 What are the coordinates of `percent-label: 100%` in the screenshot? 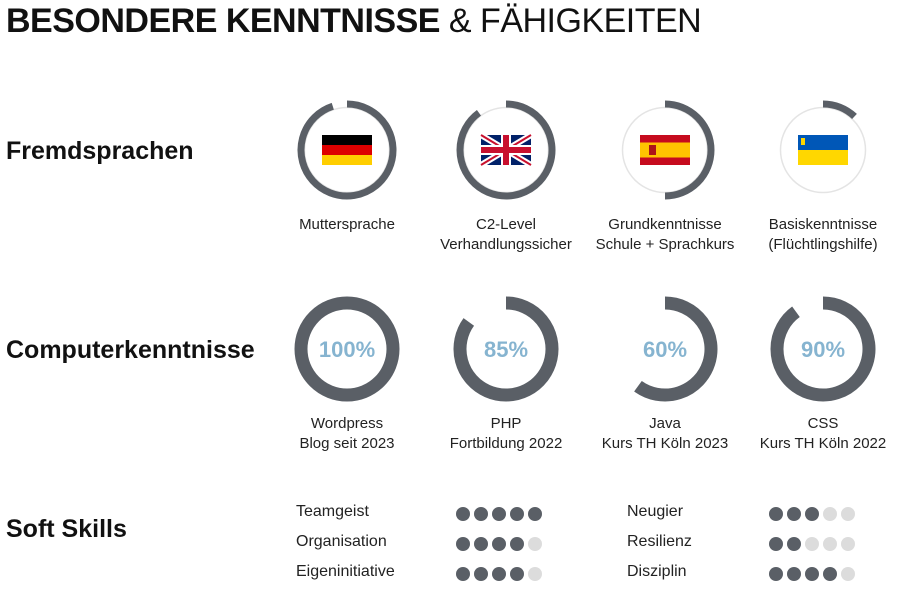 It's located at (347, 349).